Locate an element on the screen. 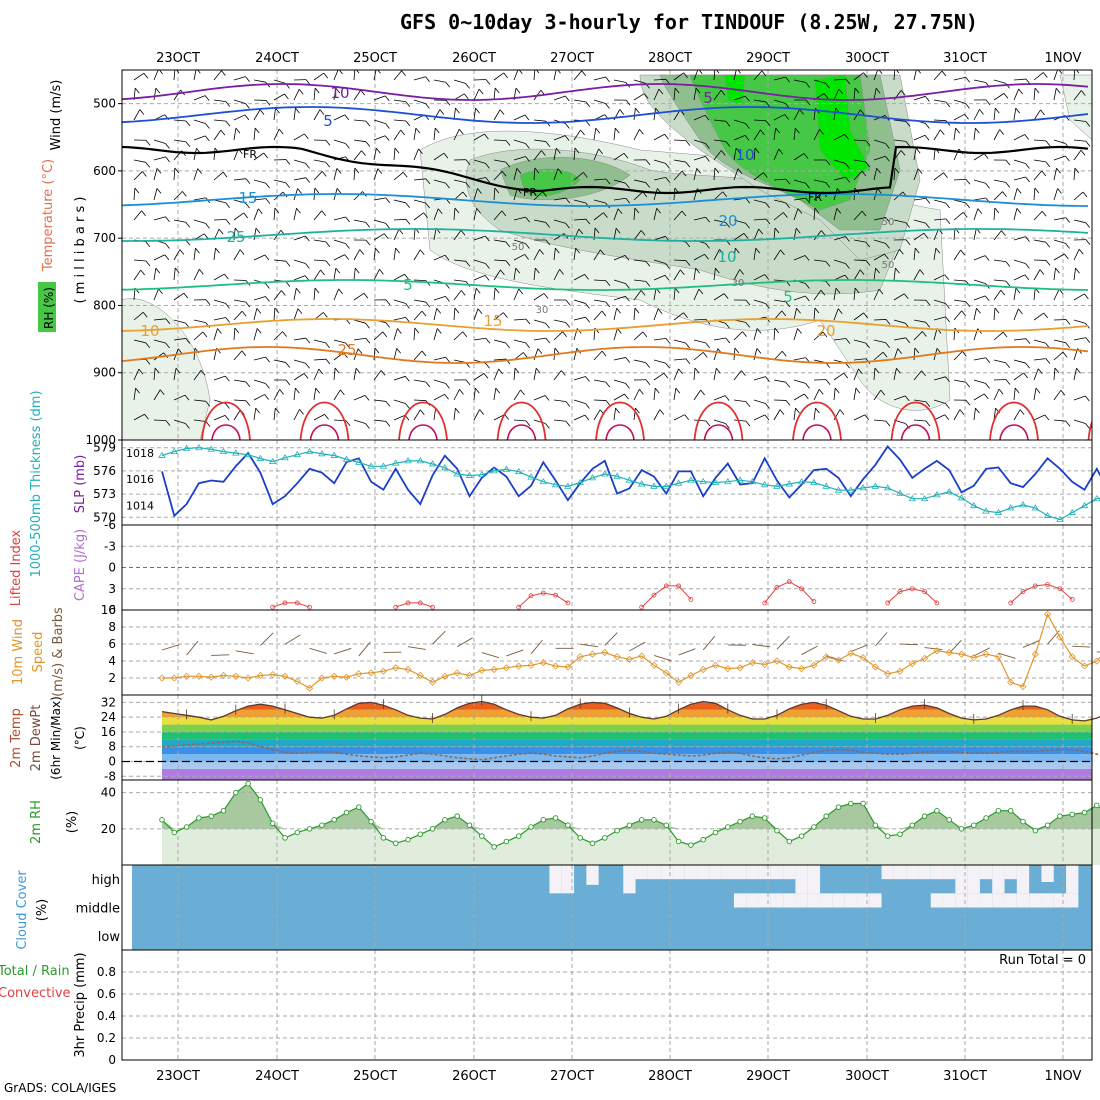 Image resolution: width=1100 pixels, height=1100 pixels. surface-heat-contour-inner is located at coordinates (817, 432).